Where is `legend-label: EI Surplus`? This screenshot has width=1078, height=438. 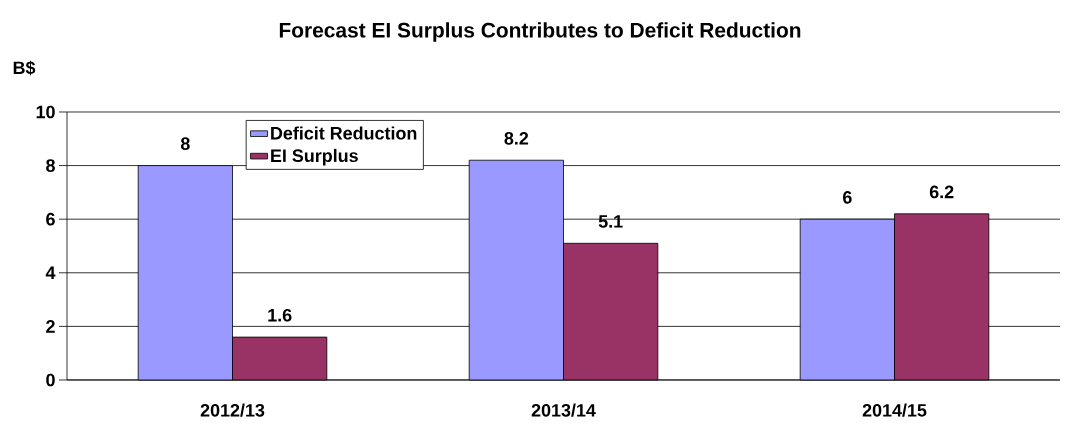 legend-label: EI Surplus is located at coordinates (314, 157).